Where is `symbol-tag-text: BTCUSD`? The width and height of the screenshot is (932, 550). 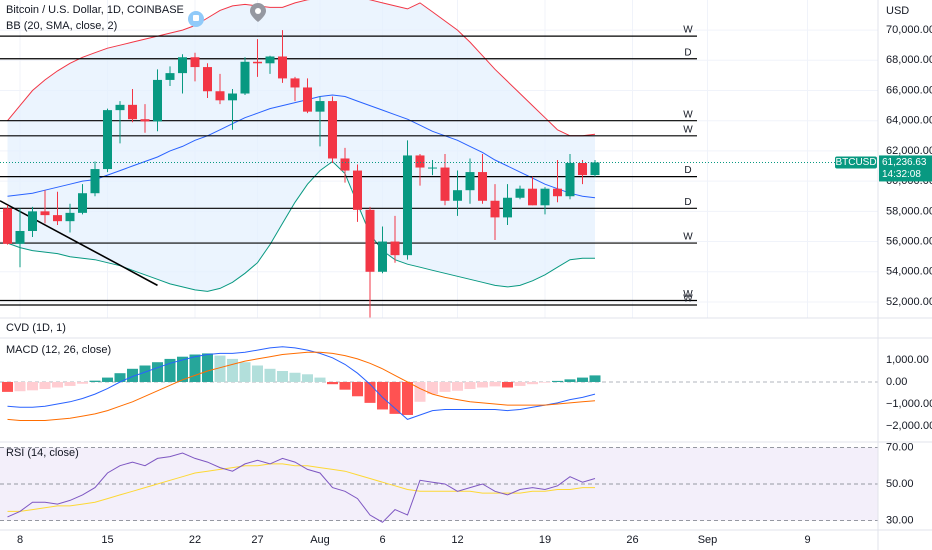 symbol-tag-text: BTCUSD is located at coordinates (855, 162).